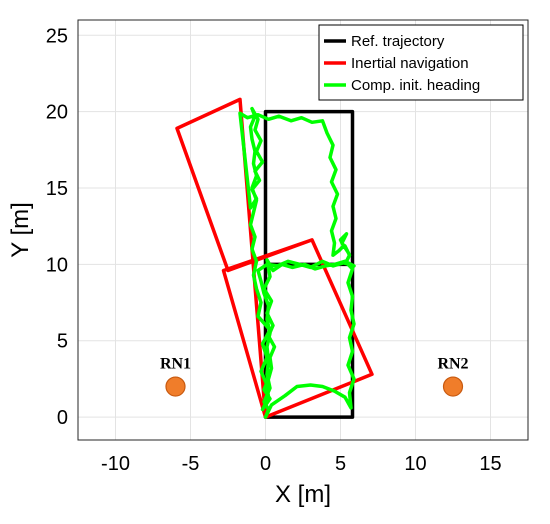  I want to click on legend-label: Comp. init. heading, so click(415, 85).